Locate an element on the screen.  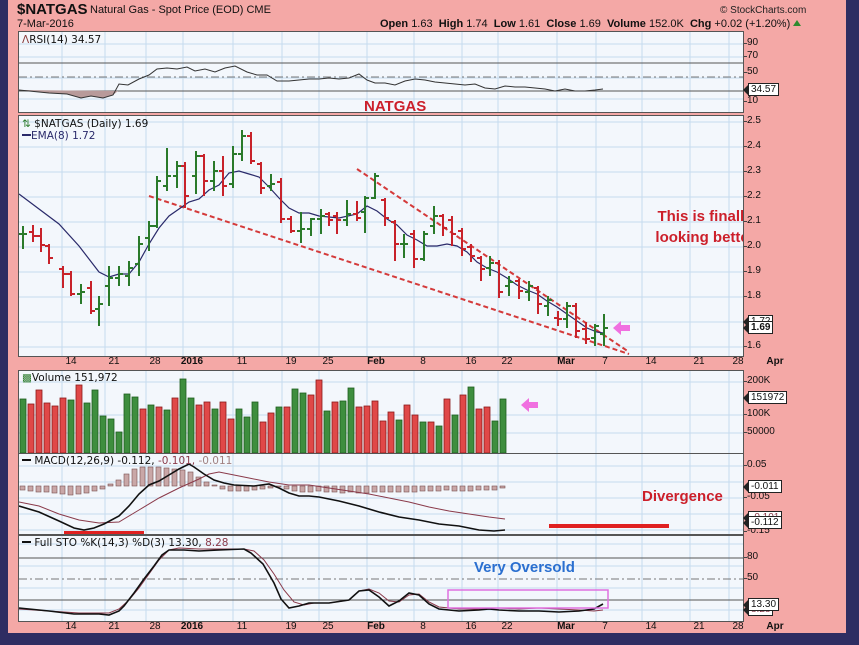
change-value: +0.02 (+1.20%) is located at coordinates (752, 24).